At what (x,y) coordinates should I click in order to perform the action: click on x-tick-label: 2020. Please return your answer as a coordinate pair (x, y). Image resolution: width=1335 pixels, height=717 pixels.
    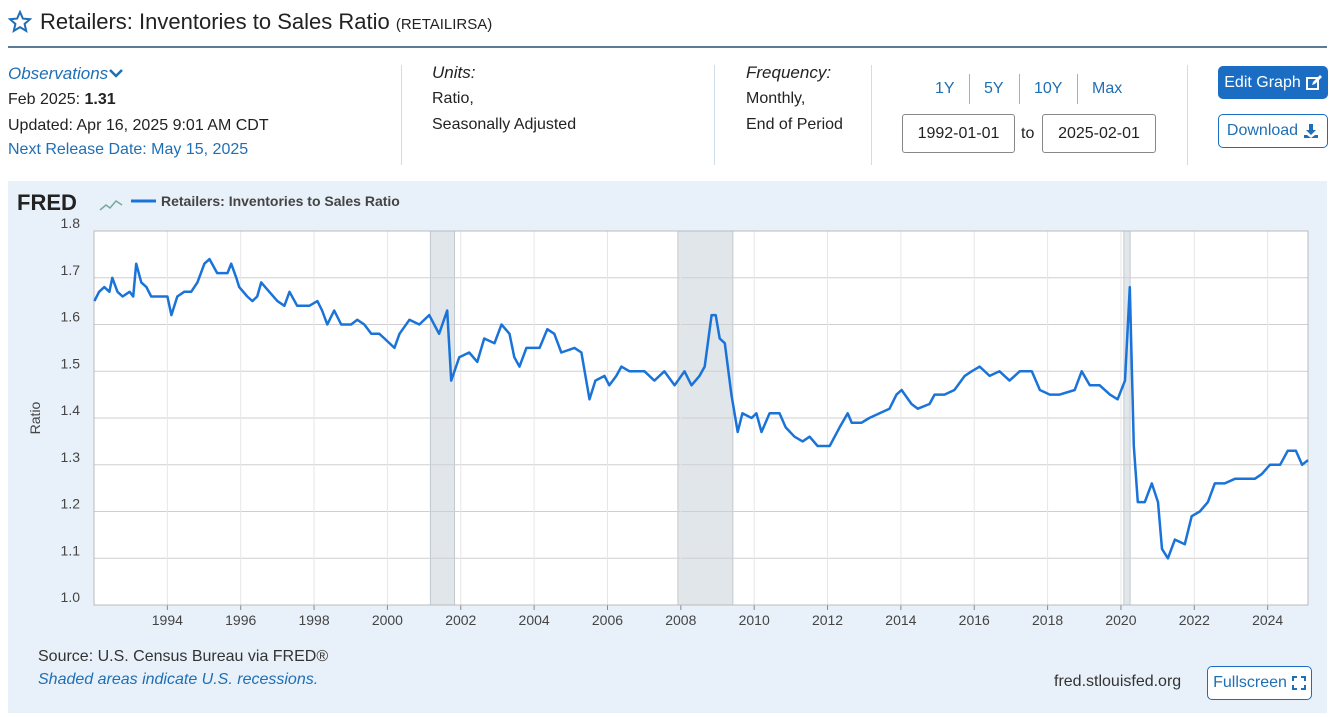
    Looking at the image, I should click on (1120, 620).